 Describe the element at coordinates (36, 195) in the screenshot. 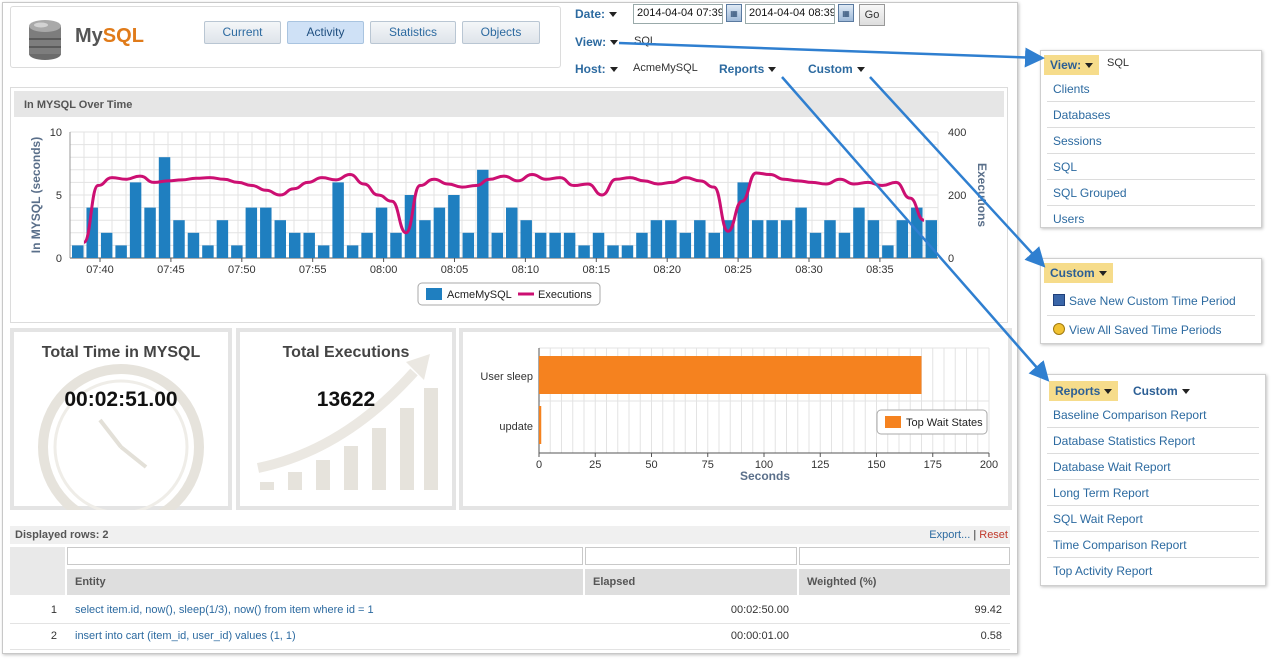

I see `y-axis-label: In MYSQL (seconds)` at that location.